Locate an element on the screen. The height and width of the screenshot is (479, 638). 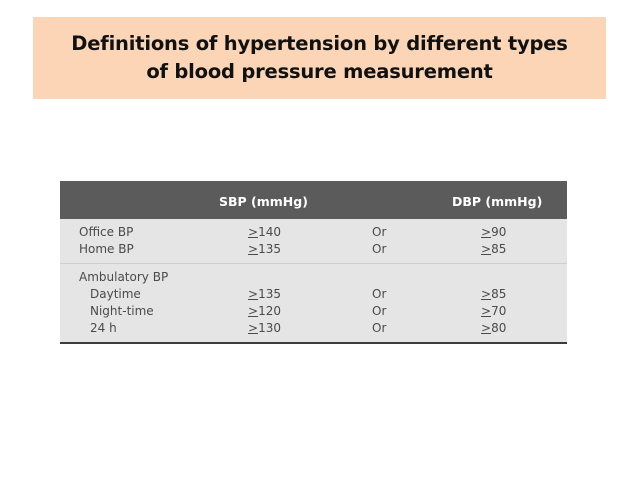
dbp-number: 70 is located at coordinates (499, 311).